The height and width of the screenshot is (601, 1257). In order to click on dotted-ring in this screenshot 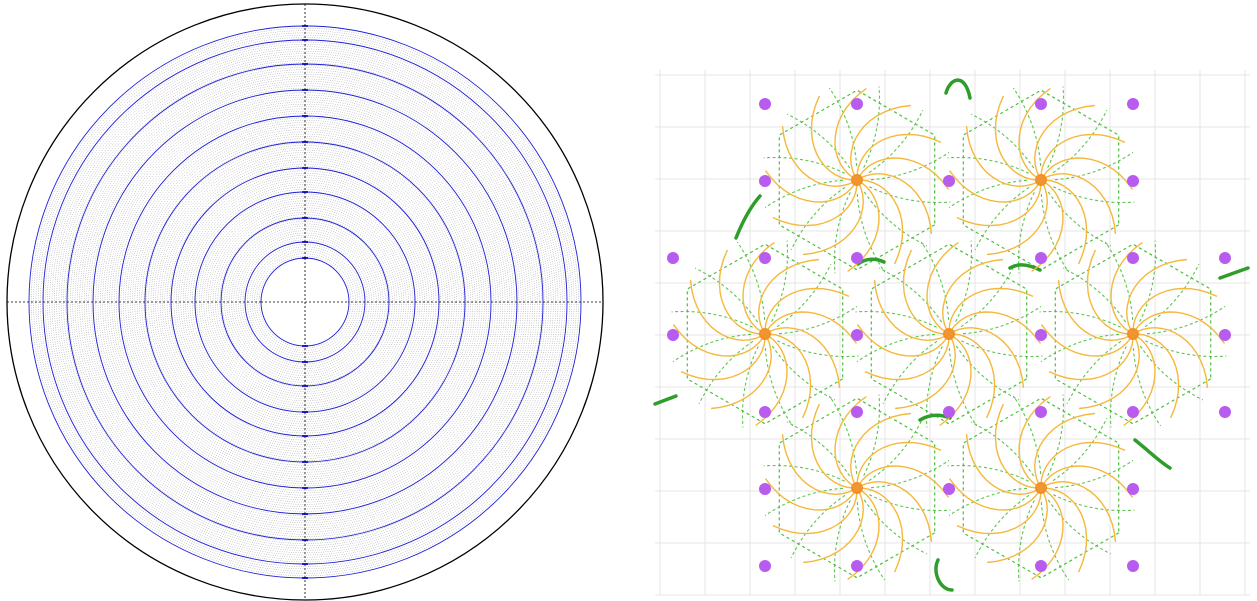, I will do `click(305, 302)`.